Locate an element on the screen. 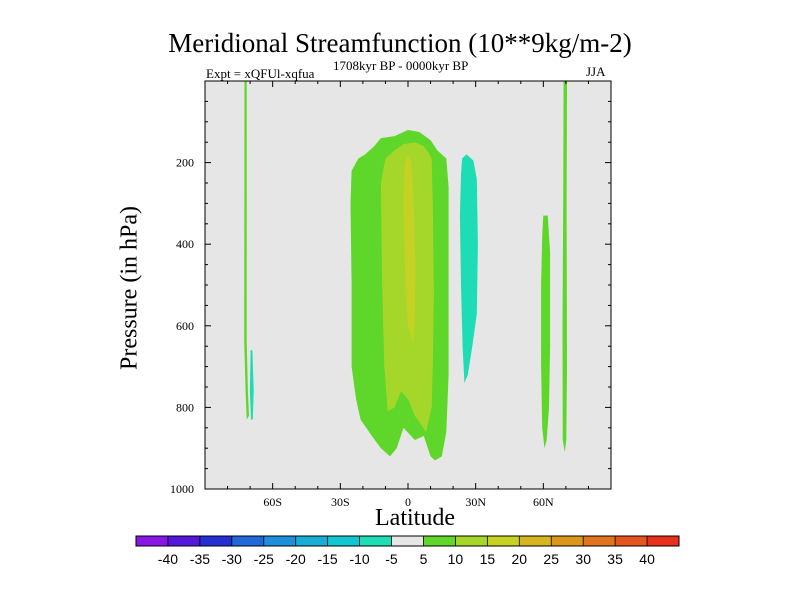 The width and height of the screenshot is (800, 600). season-label: JJA is located at coordinates (596, 71).